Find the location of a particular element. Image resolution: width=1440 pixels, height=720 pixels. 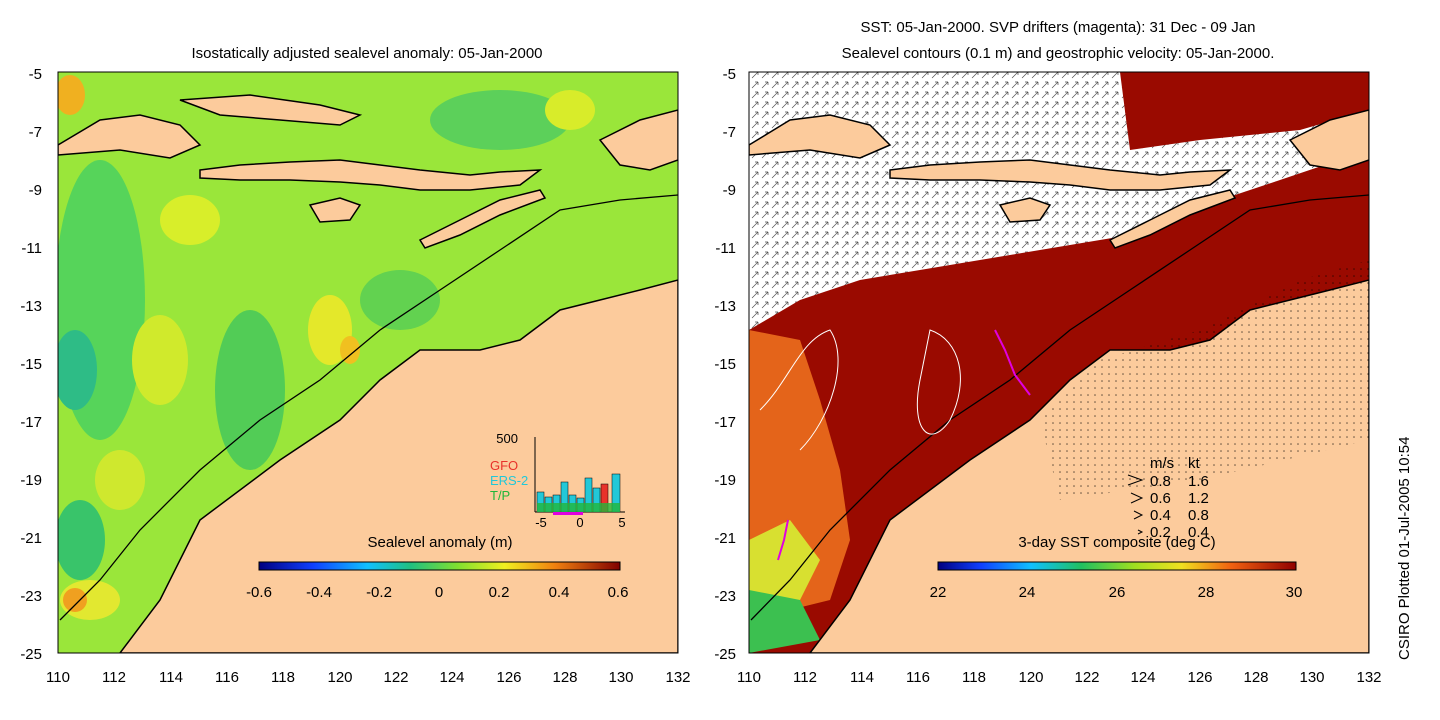

histogram-inset: 500 GFO ERS-2 T/P -5 0 5 is located at coordinates (558, 480).